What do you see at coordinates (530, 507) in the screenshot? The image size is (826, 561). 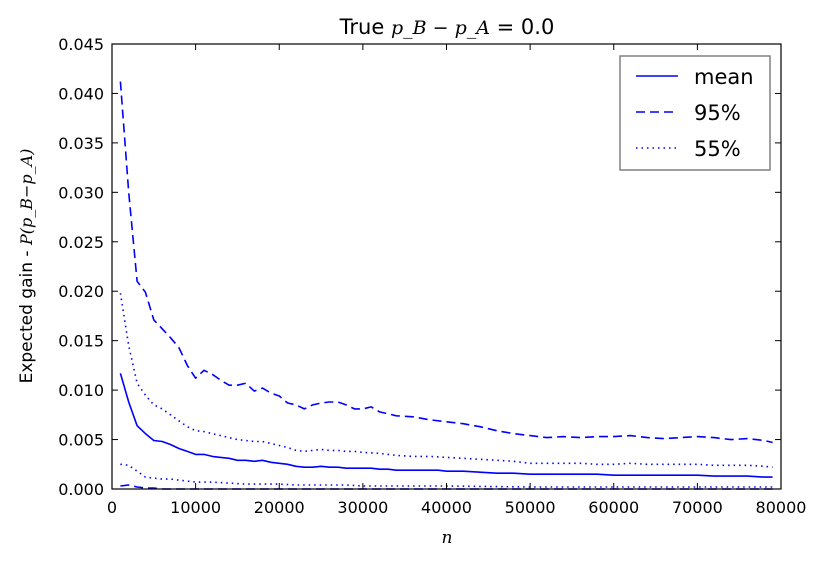 I see `x-tick-label: 50000` at bounding box center [530, 507].